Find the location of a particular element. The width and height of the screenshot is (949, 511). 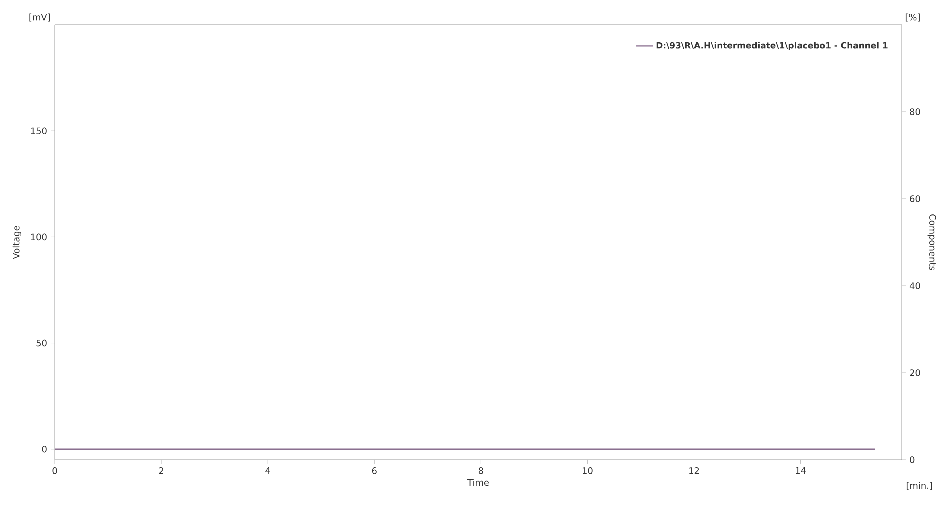

text: [min.] is located at coordinates (919, 486).